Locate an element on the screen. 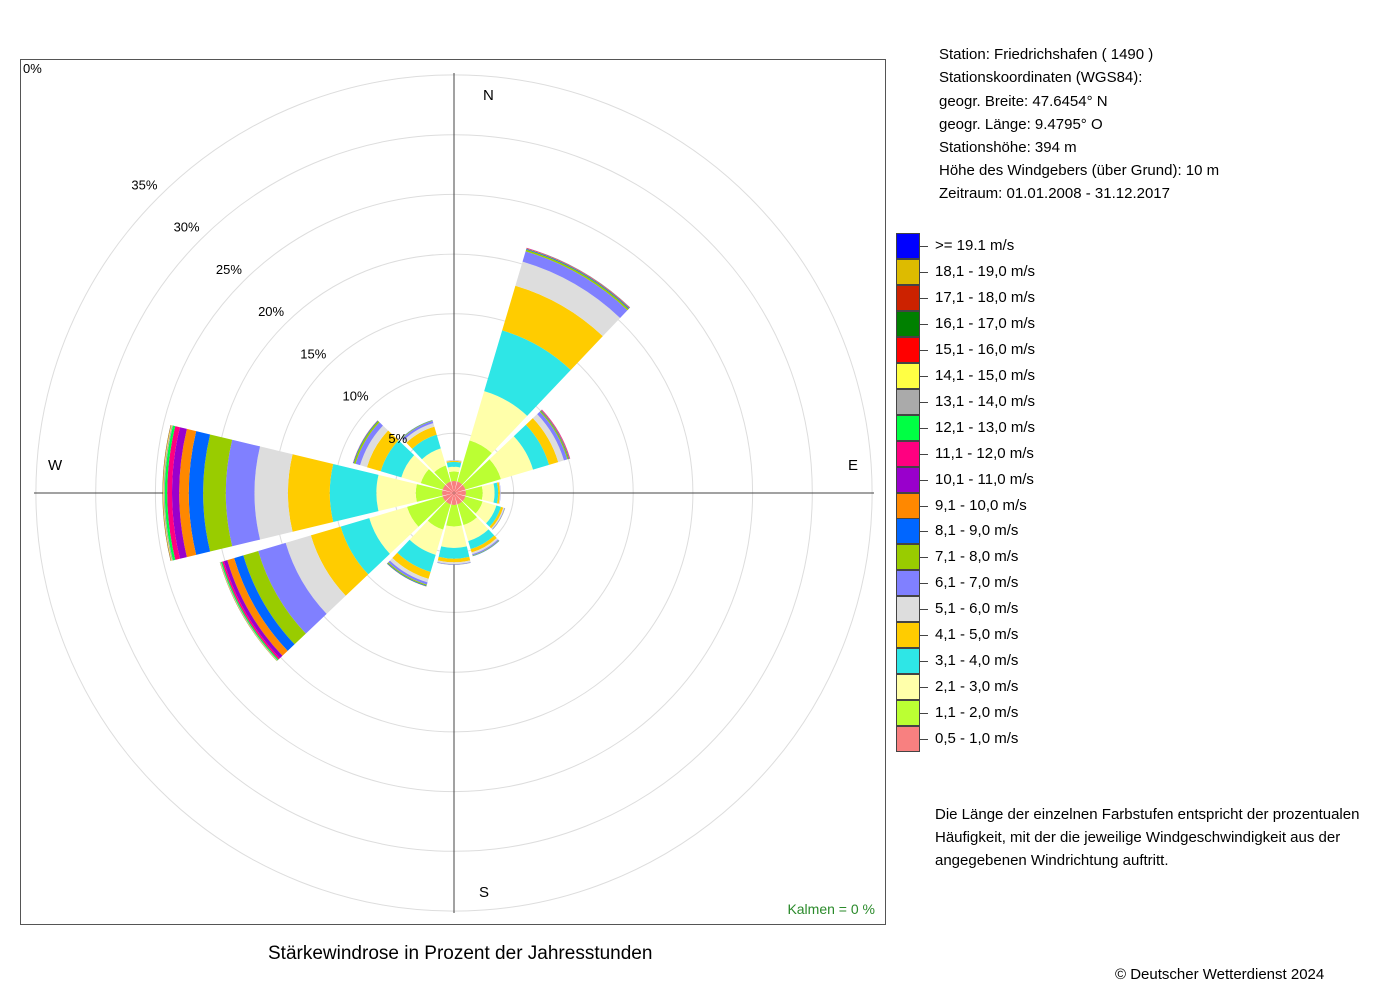 The height and width of the screenshot is (1000, 1400). legend-item: 8,1 - 9,0 m/s is located at coordinates (996, 531).